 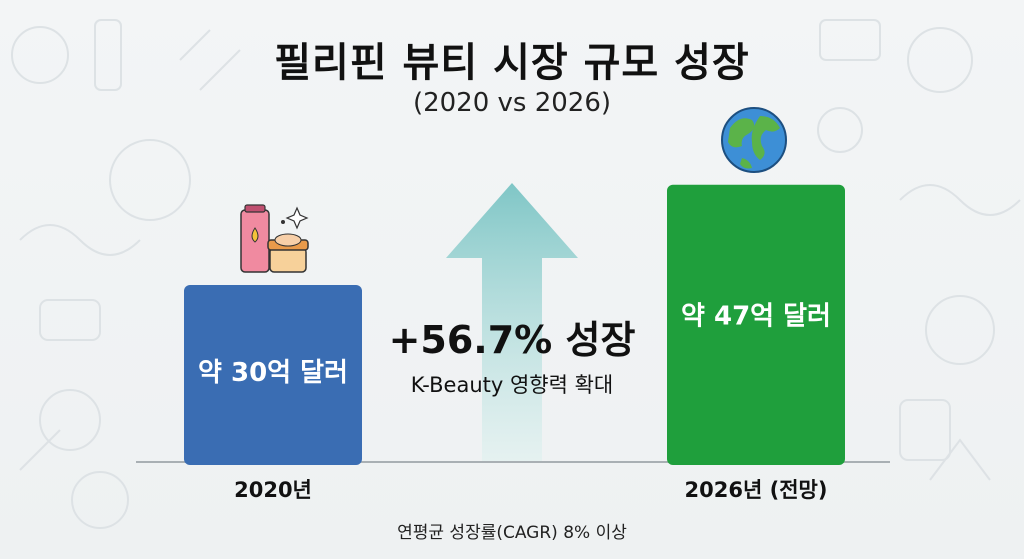 I want to click on up-arrow-icon, so click(x=512, y=322).